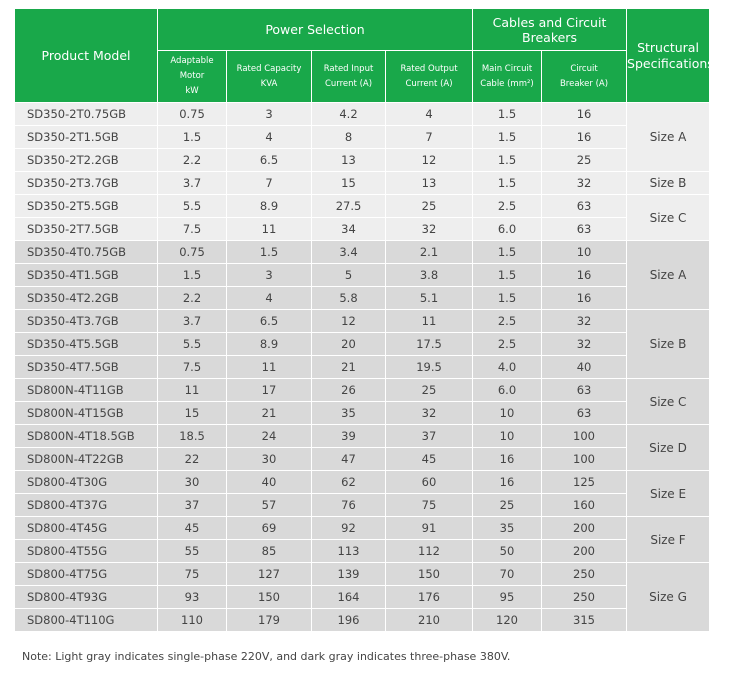  What do you see at coordinates (86, 597) in the screenshot?
I see `model-cell: SD800-4T93G` at bounding box center [86, 597].